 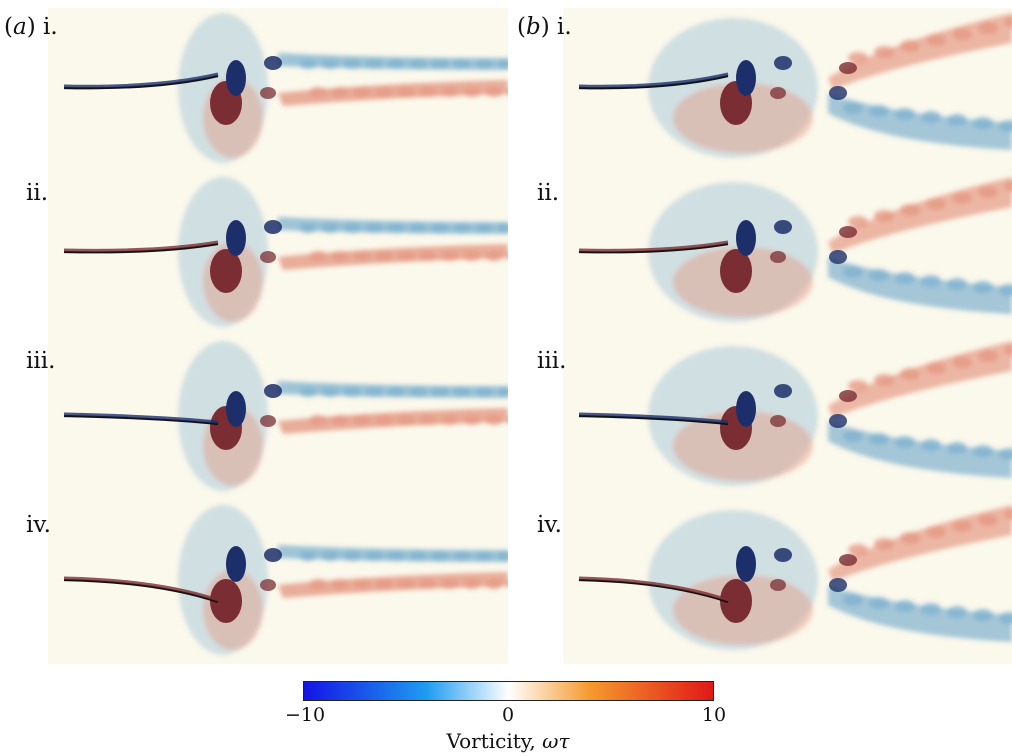 I want to click on panel-label-b-4: iv., so click(x=549, y=525).